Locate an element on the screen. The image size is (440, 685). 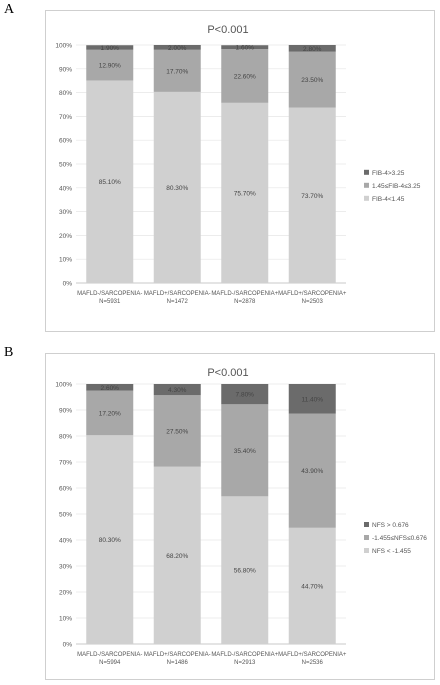
panel-b-letter: B is located at coordinates (9, 352).